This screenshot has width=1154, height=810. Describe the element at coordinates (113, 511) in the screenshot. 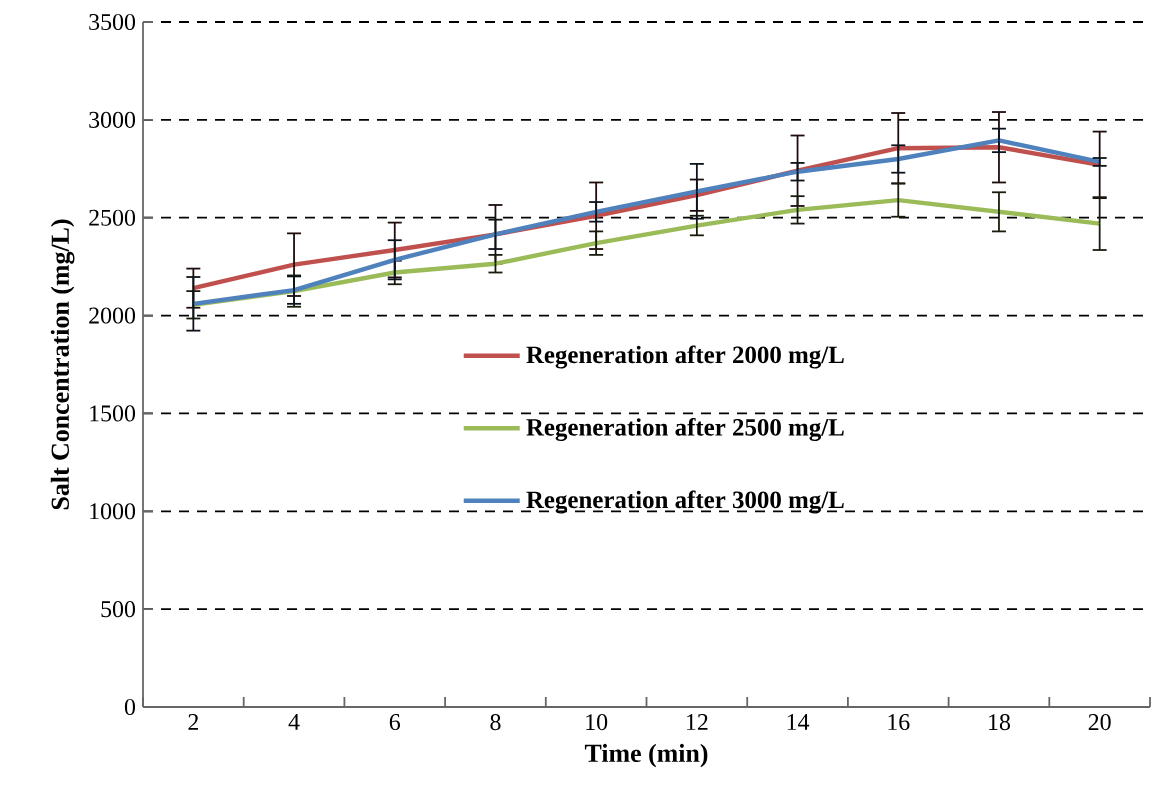

I see `y-tick-label: 1000` at that location.